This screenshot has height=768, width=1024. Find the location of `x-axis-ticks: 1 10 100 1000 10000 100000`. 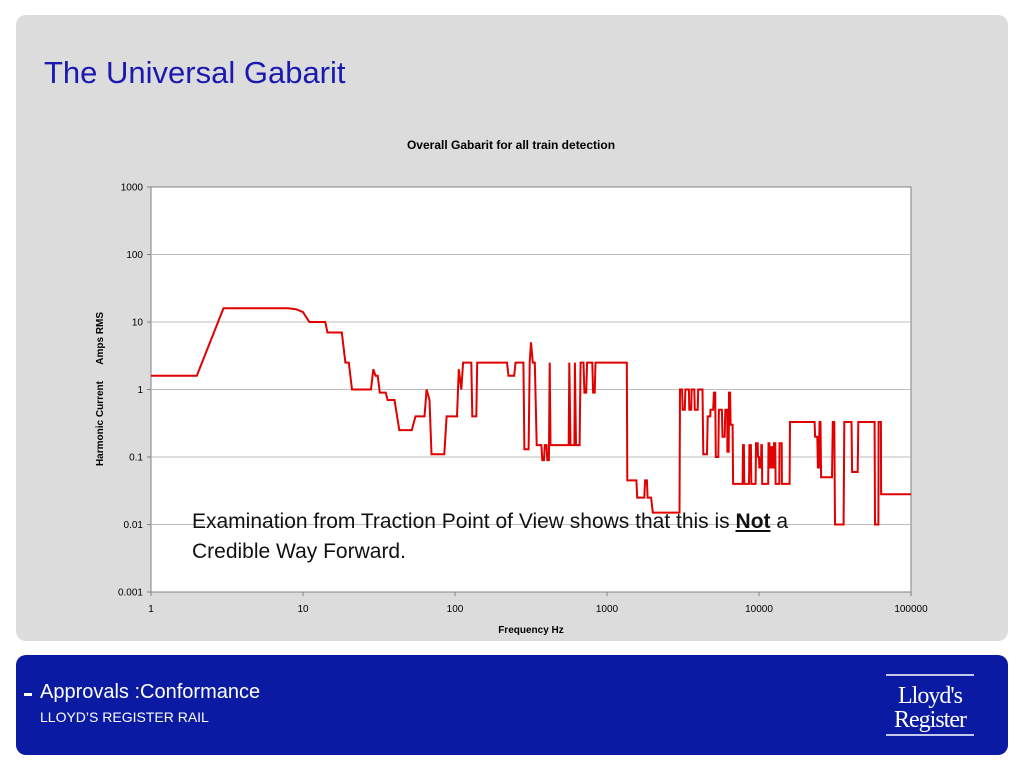

x-axis-ticks: 1 10 100 1000 10000 100000 is located at coordinates (538, 603).